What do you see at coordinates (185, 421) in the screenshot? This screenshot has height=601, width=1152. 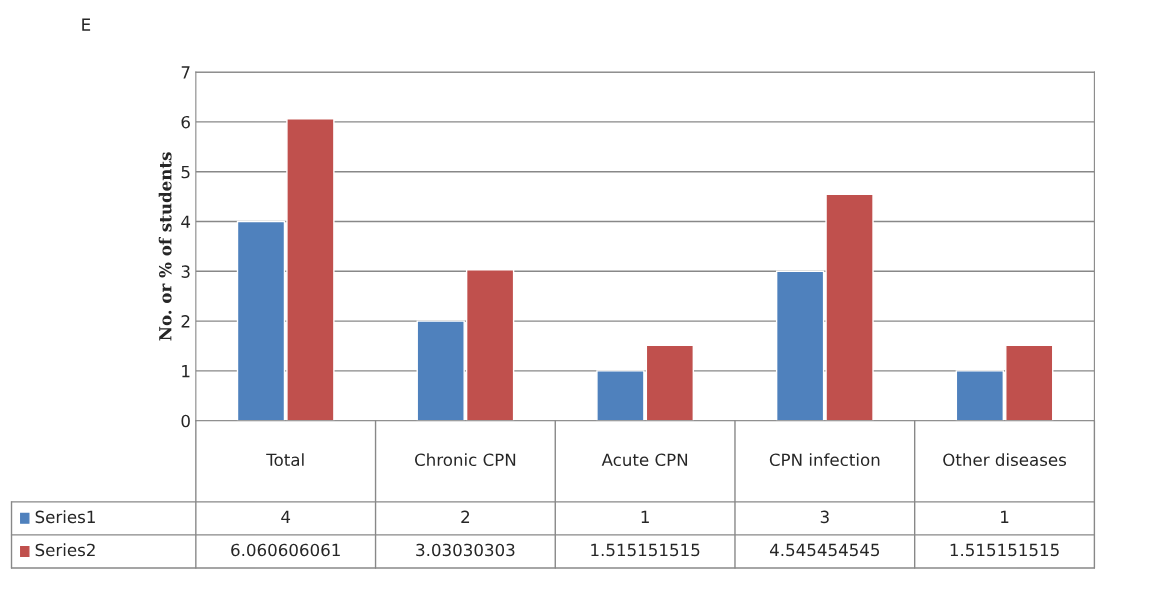 I see `y-tick-label: 0` at bounding box center [185, 421].